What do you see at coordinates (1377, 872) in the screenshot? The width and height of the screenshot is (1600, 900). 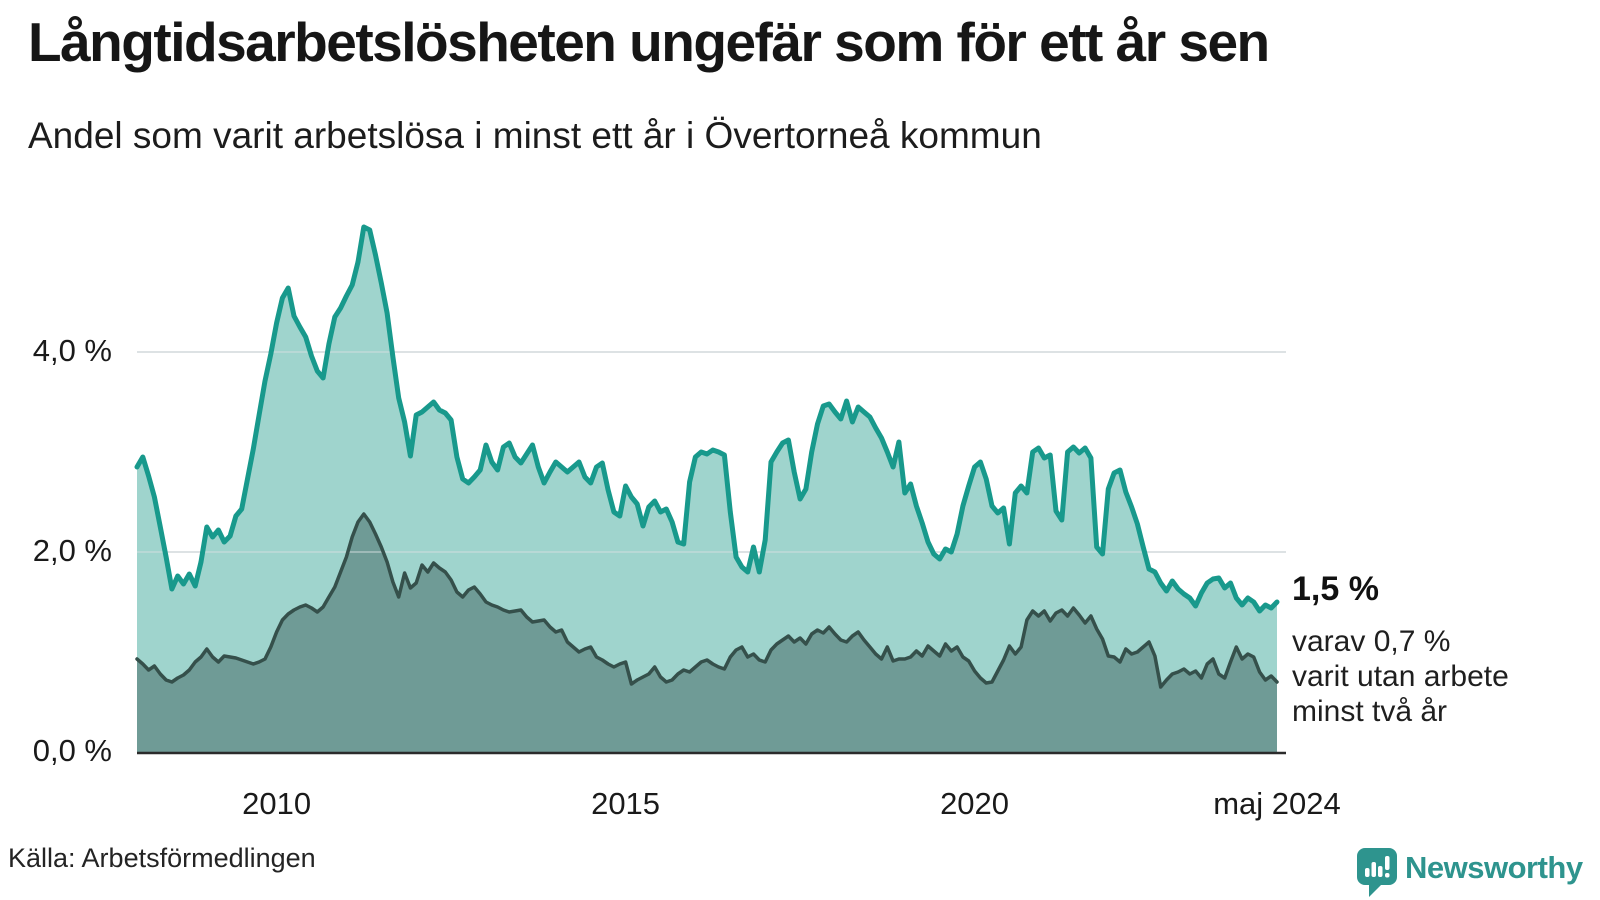 I see `speech-bubble-bar-chart-icon` at bounding box center [1377, 872].